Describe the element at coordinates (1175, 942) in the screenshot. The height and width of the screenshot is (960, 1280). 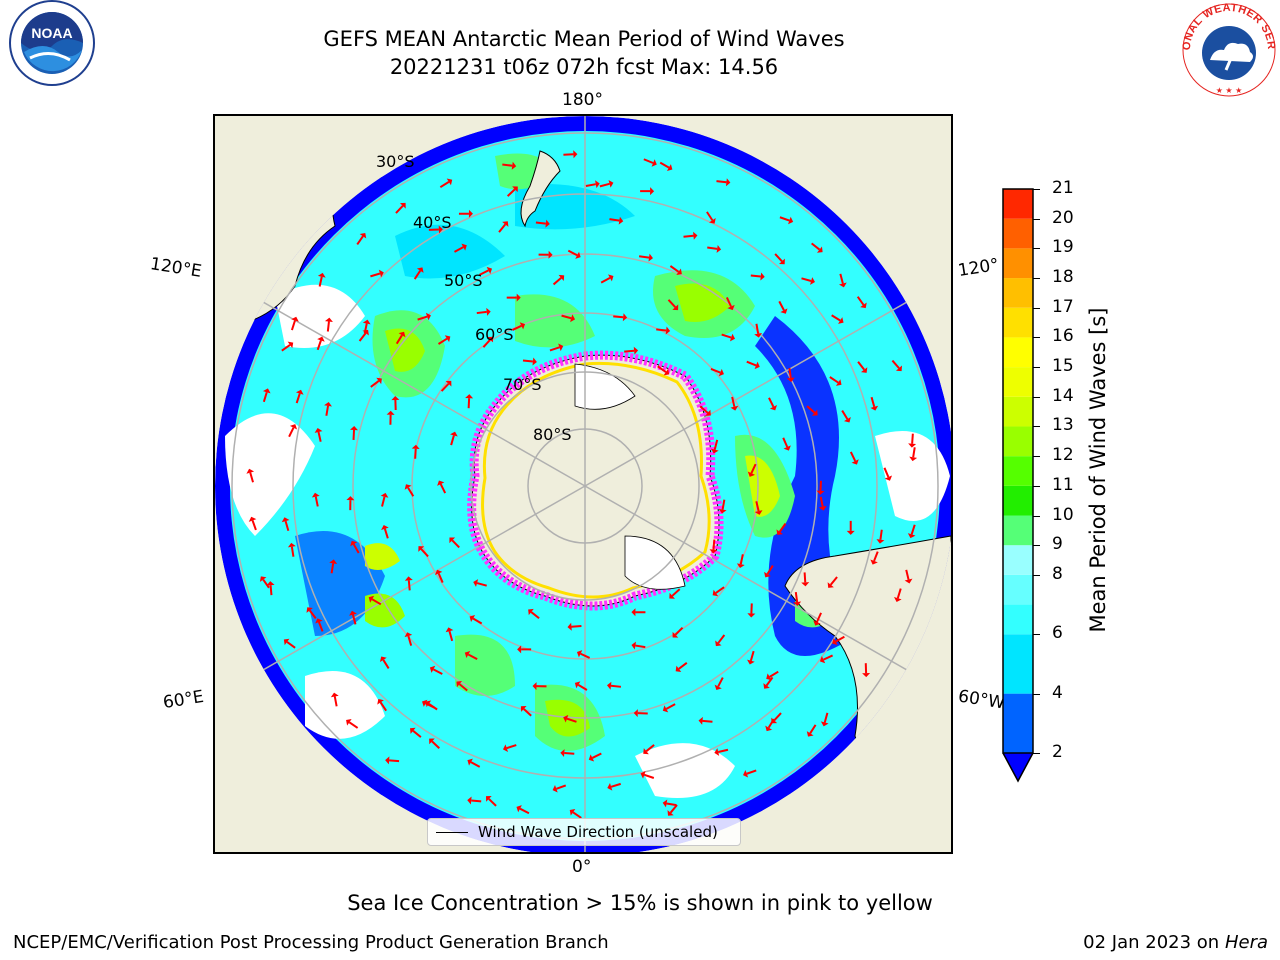
I see `footer-date: 02 Jan 2023 on Hera` at that location.